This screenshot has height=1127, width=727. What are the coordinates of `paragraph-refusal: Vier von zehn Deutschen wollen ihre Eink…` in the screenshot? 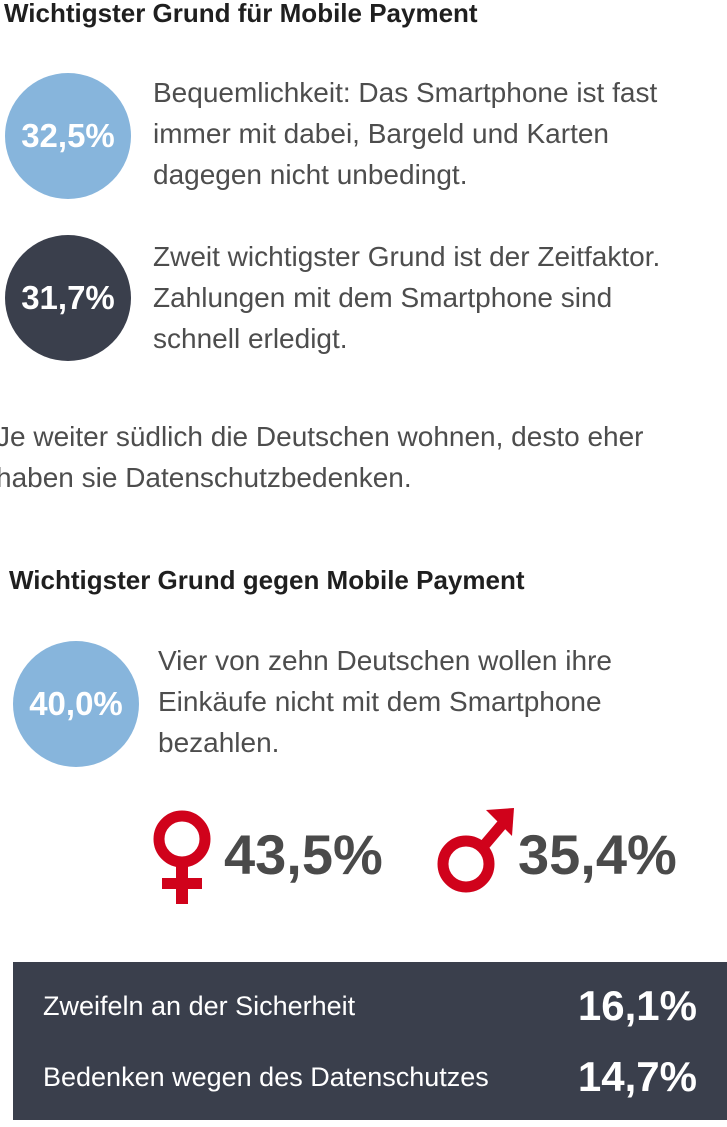 It's located at (385, 701).